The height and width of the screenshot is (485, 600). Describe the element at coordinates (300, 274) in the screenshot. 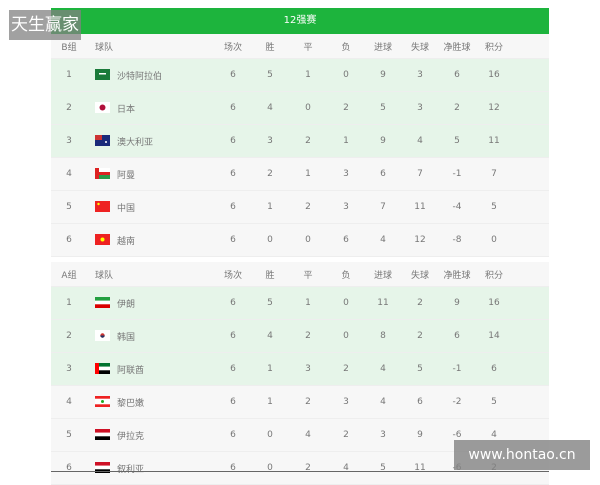

I see `header-row: A组 球队 场次 胜 平 负 进球 失球 净胜球 积分` at that location.